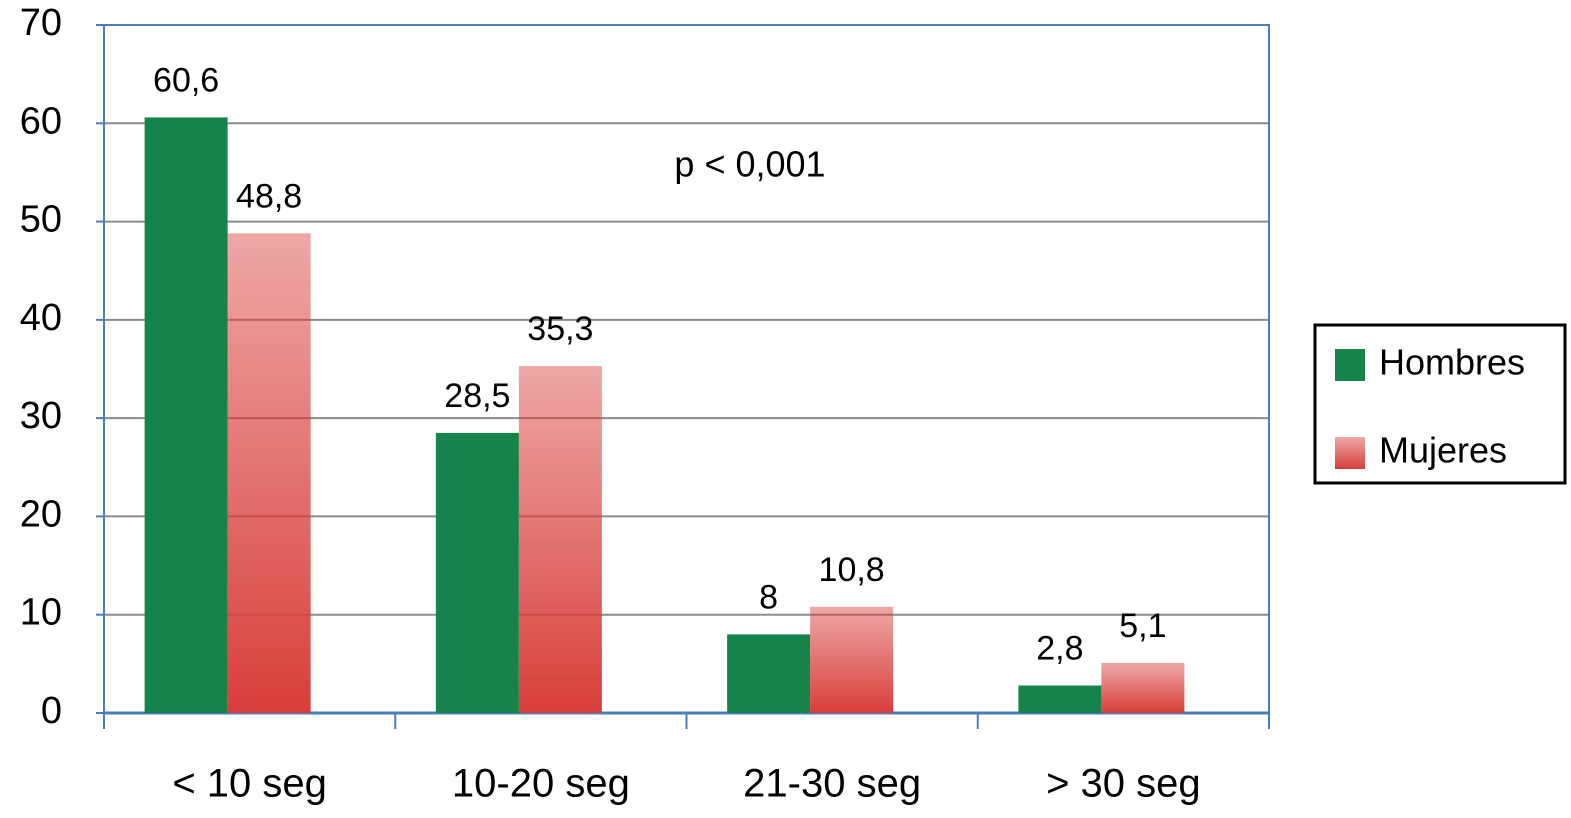 The height and width of the screenshot is (818, 1571). Describe the element at coordinates (560, 329) in the screenshot. I see `value-label: 35,3` at that location.